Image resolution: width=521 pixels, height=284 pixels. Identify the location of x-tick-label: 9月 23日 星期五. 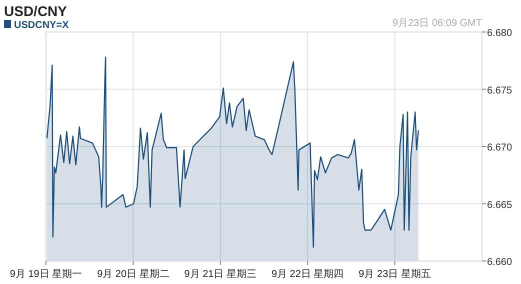
(394, 274).